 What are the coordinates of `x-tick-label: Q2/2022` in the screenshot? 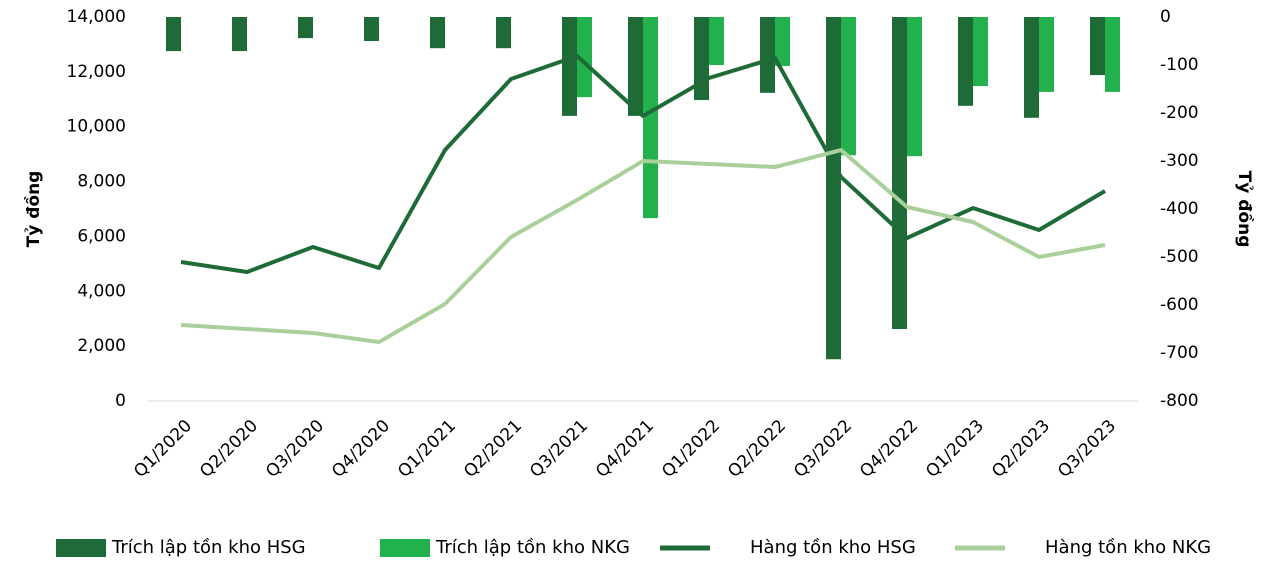 It's located at (757, 449).